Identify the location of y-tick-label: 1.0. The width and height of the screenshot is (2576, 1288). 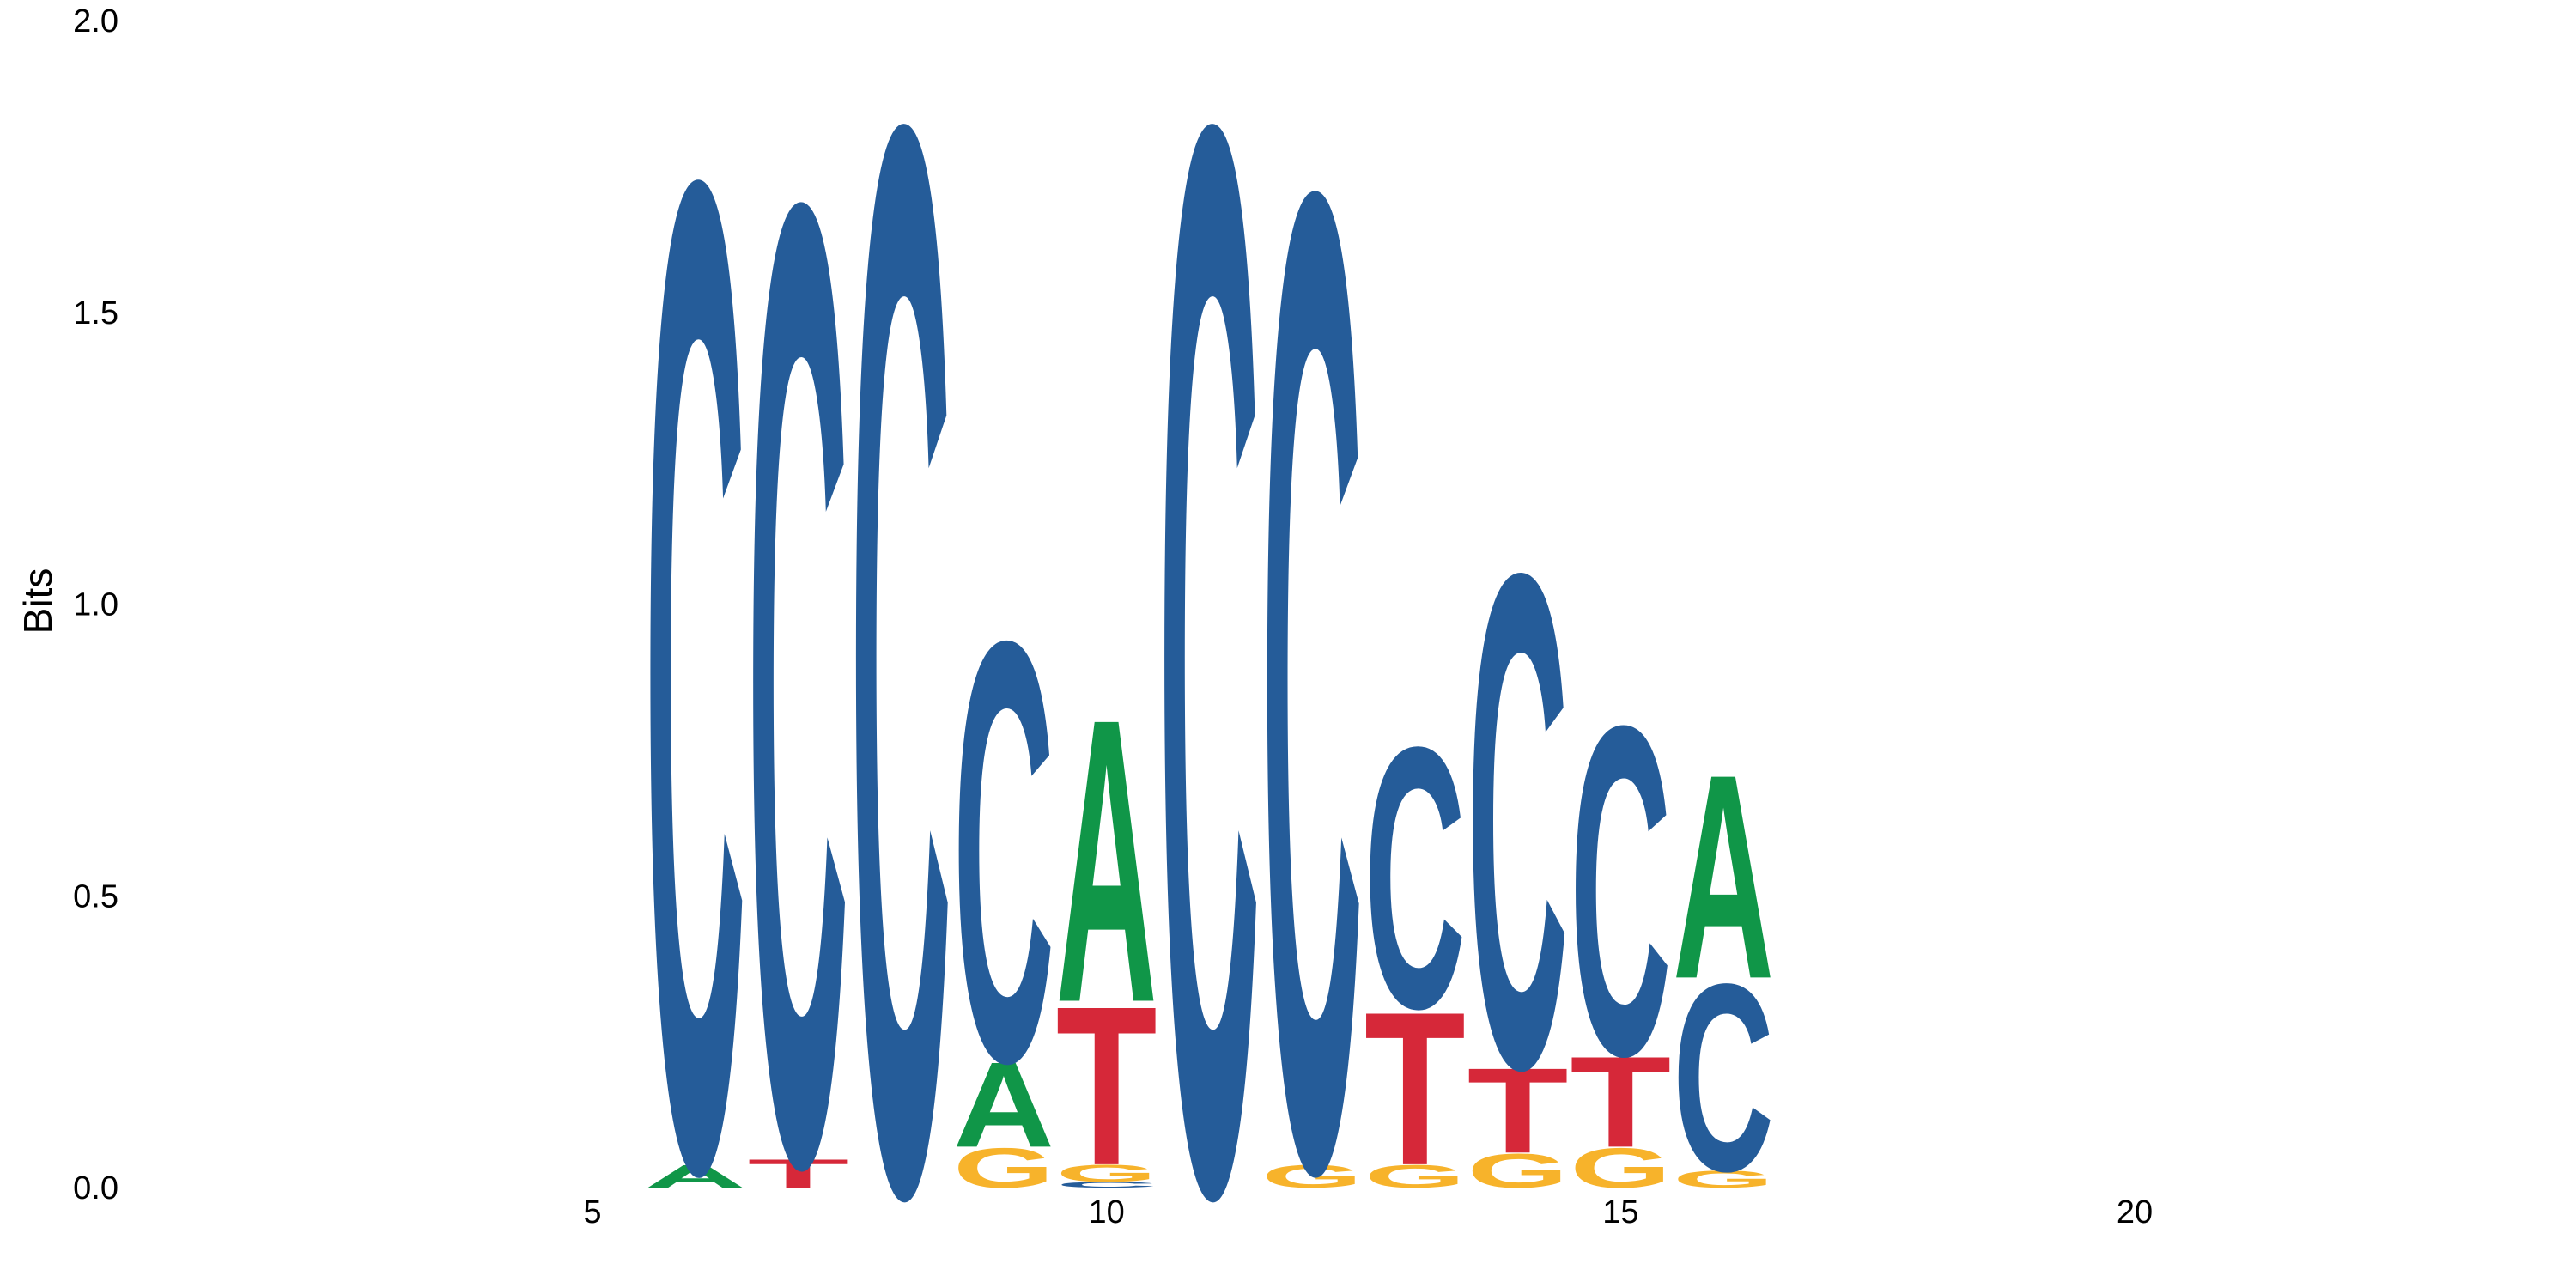
(96, 605).